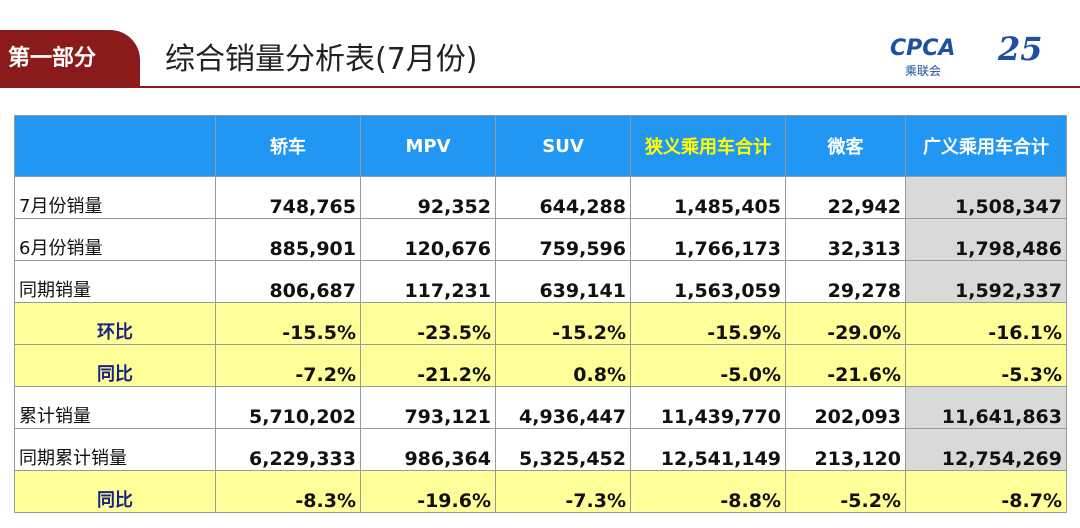  What do you see at coordinates (115, 146) in the screenshot?
I see `corner` at bounding box center [115, 146].